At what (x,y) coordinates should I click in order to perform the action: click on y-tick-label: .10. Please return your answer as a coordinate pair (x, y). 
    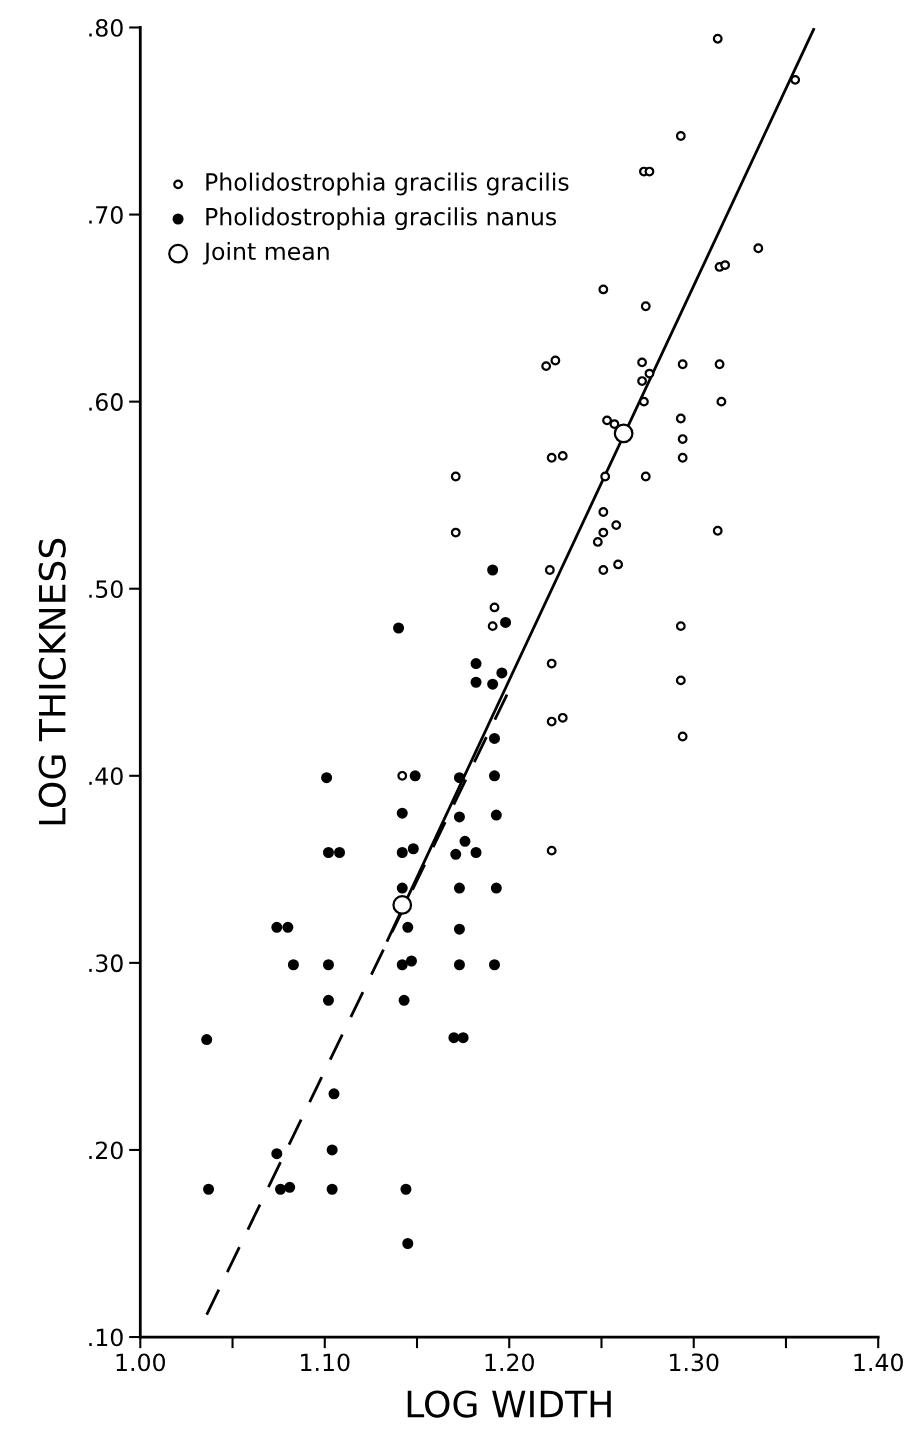
    Looking at the image, I should click on (106, 1337).